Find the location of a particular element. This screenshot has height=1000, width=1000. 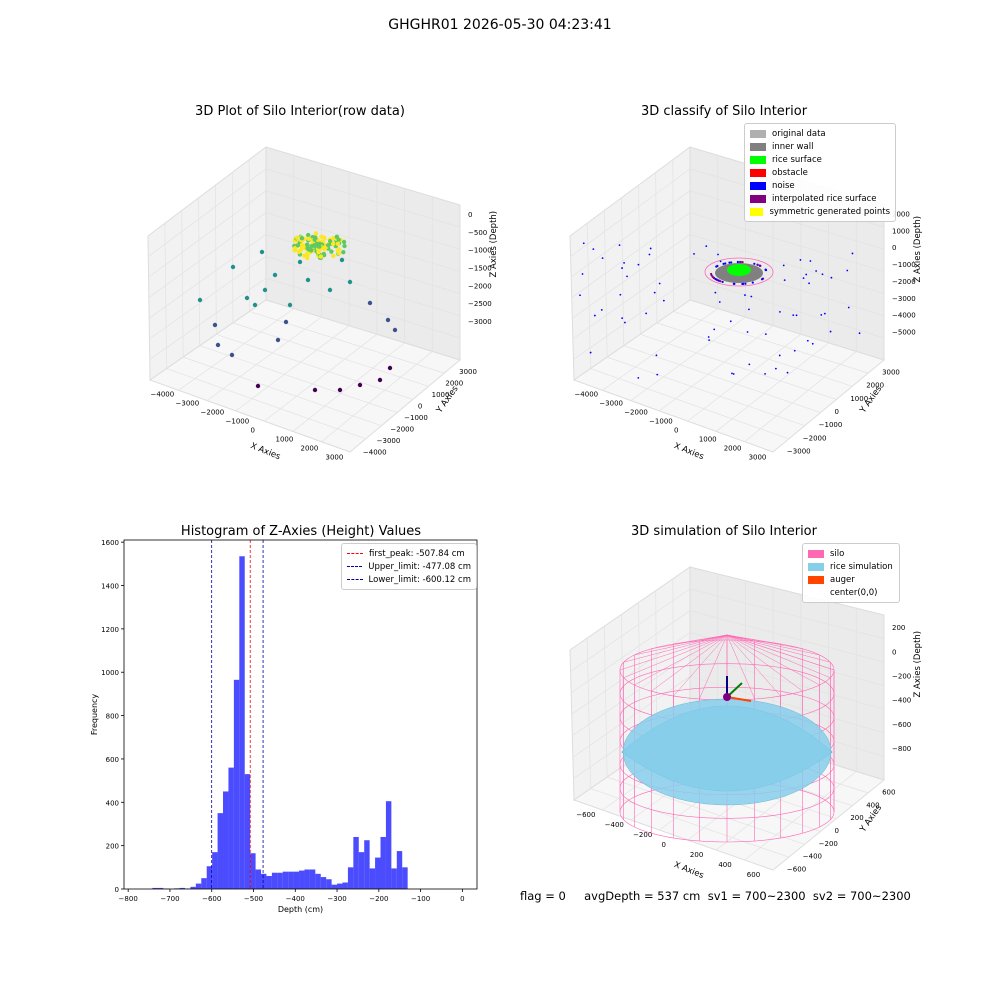

legend-entry: rice simulation is located at coordinates (851, 566).